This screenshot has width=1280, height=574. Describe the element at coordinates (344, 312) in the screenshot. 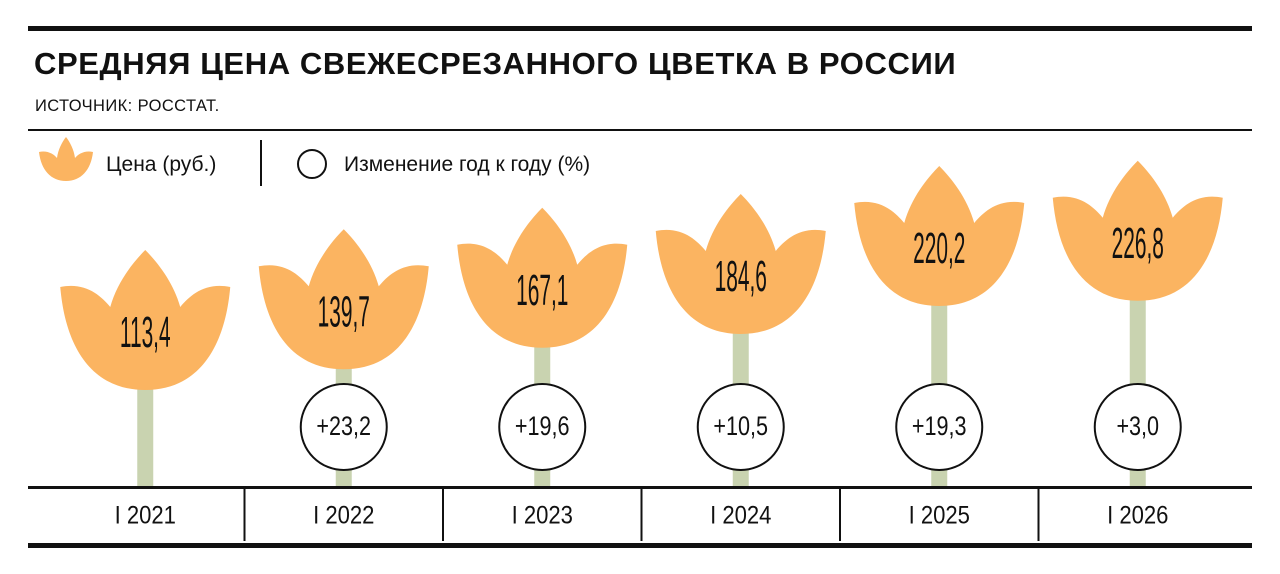

I see `price-value-label: 139,7` at that location.